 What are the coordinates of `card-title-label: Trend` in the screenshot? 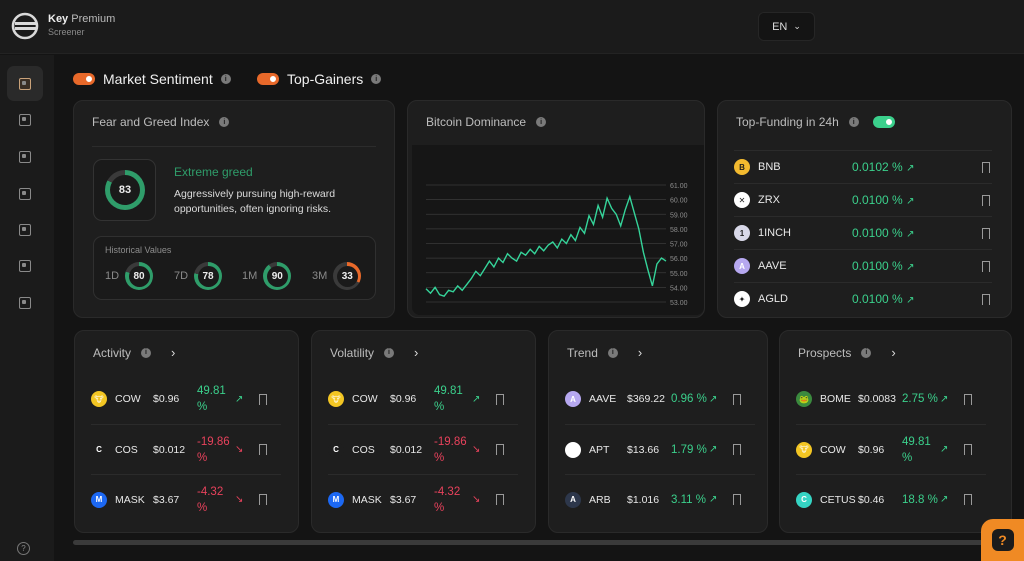 It's located at (582, 352).